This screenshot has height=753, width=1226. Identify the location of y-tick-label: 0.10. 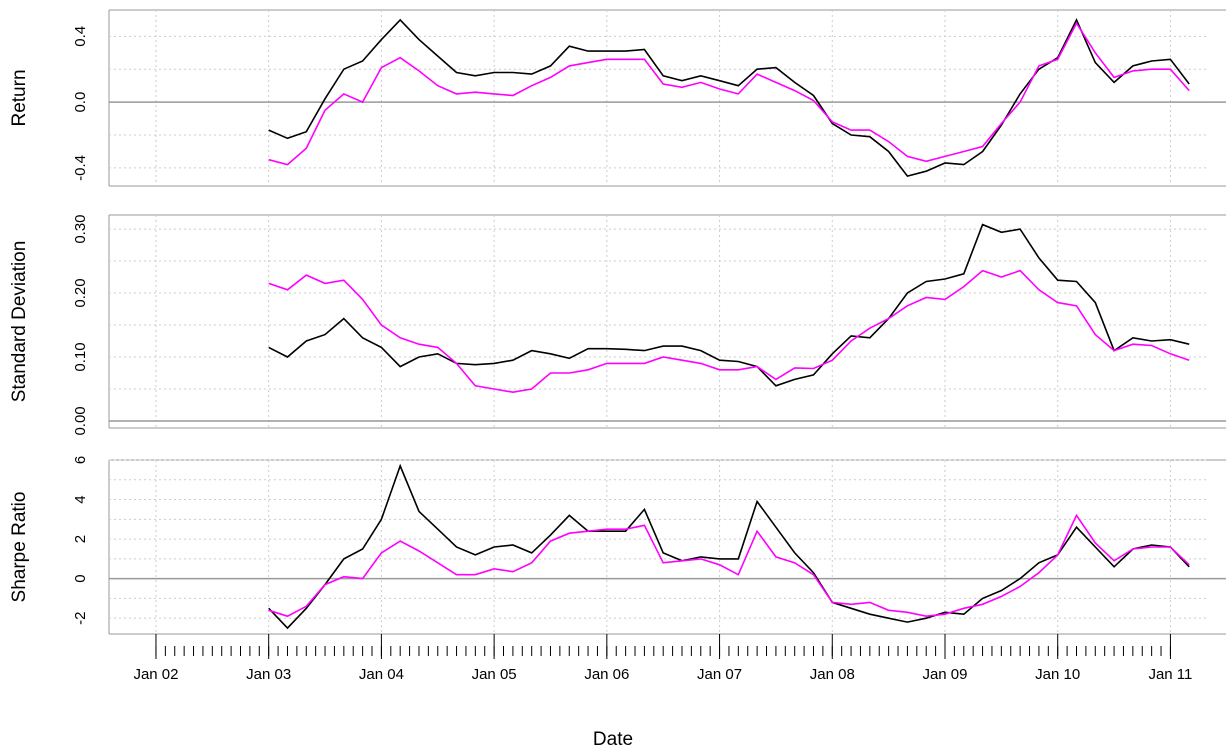
(80, 356).